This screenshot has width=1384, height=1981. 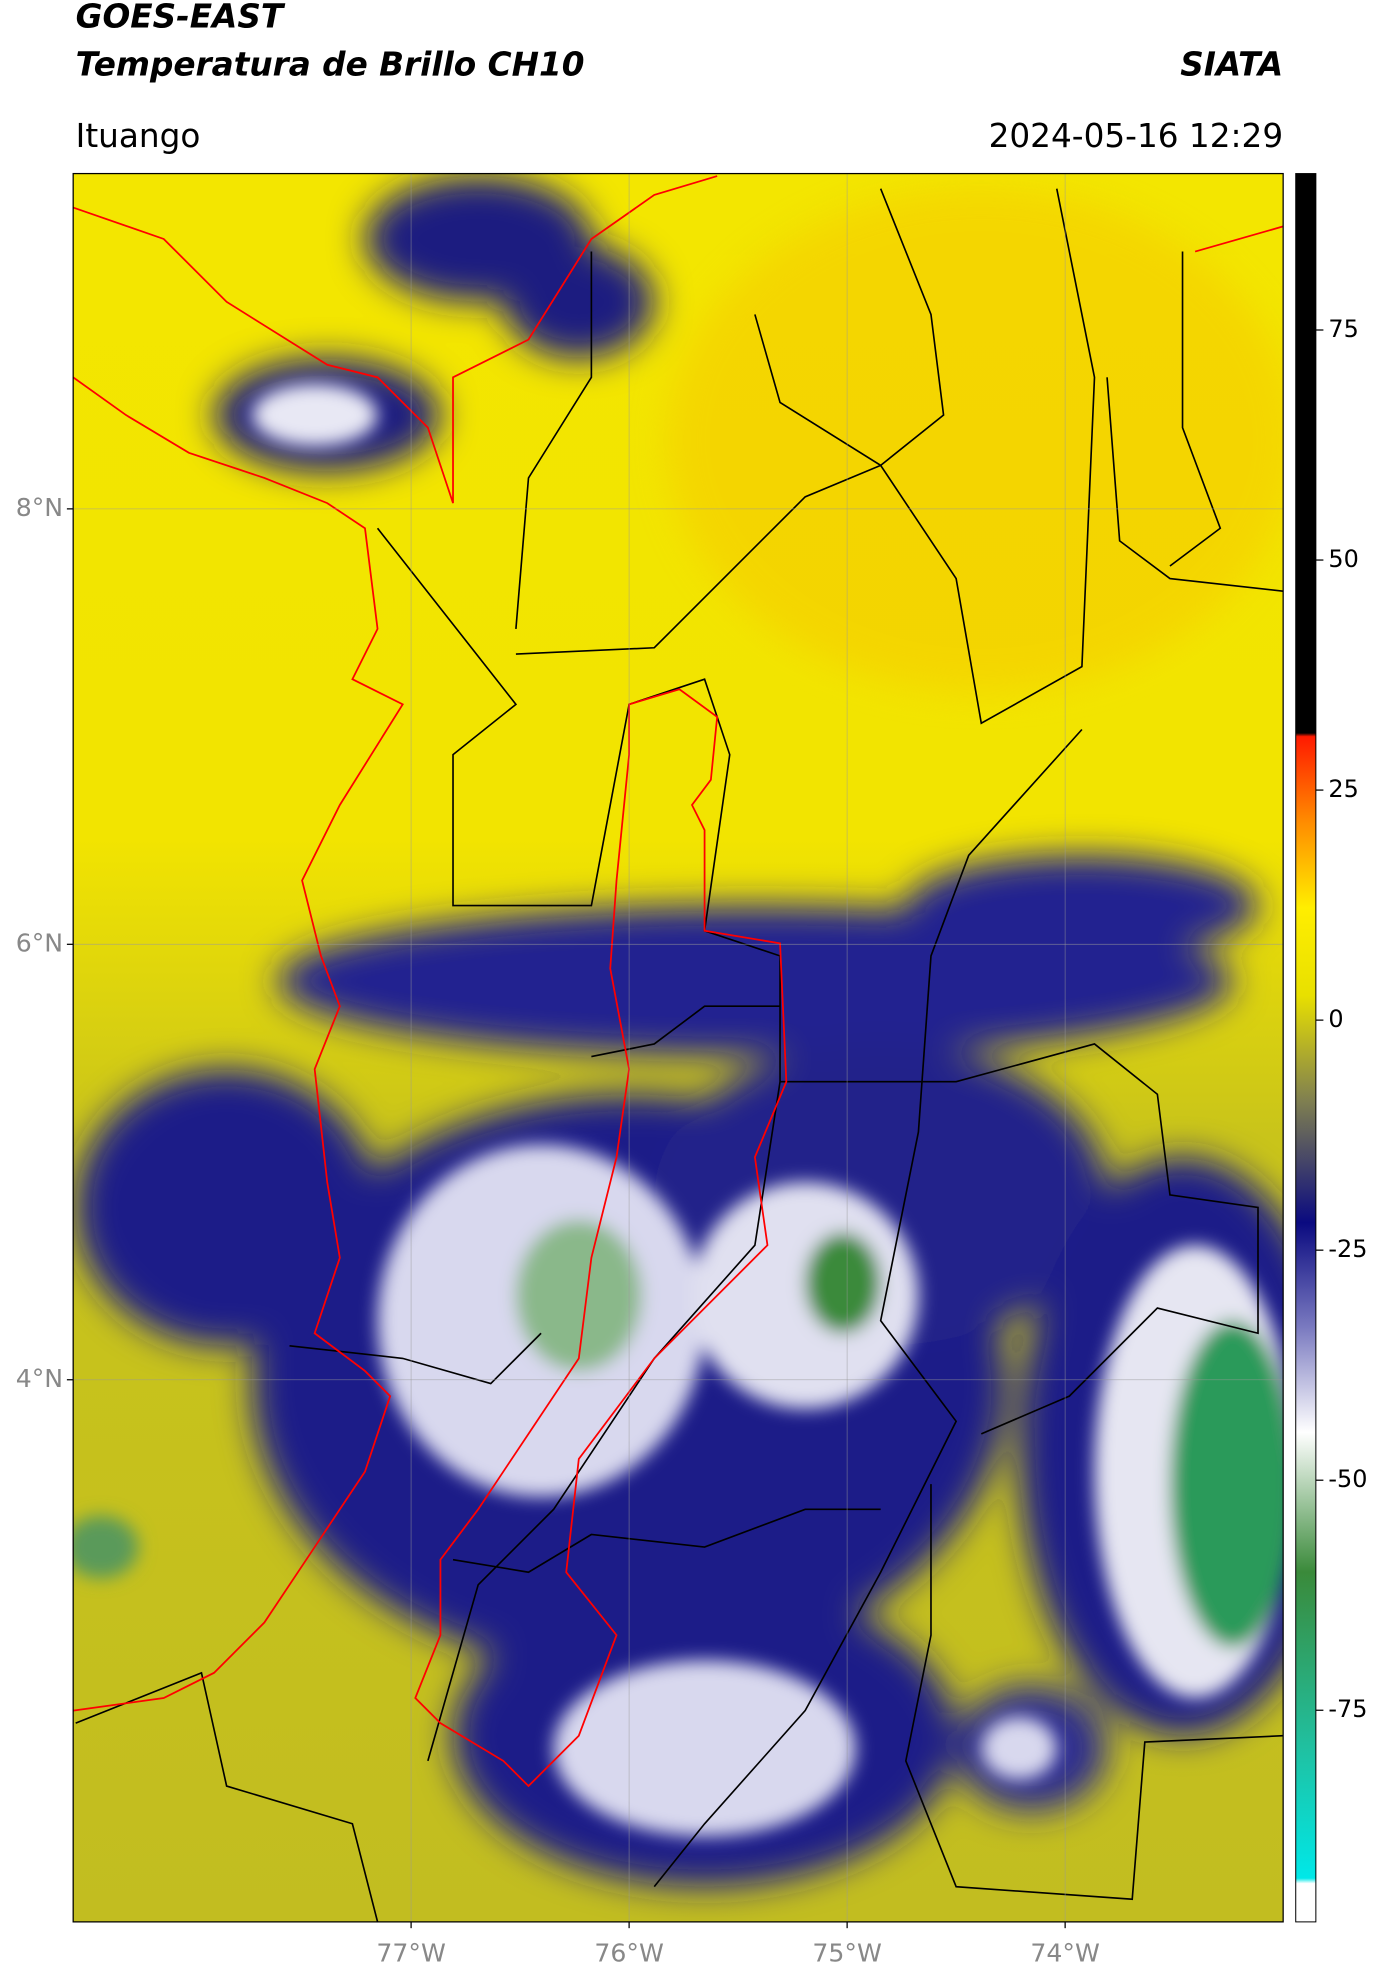 What do you see at coordinates (1231, 64) in the screenshot?
I see `source: SIATA` at bounding box center [1231, 64].